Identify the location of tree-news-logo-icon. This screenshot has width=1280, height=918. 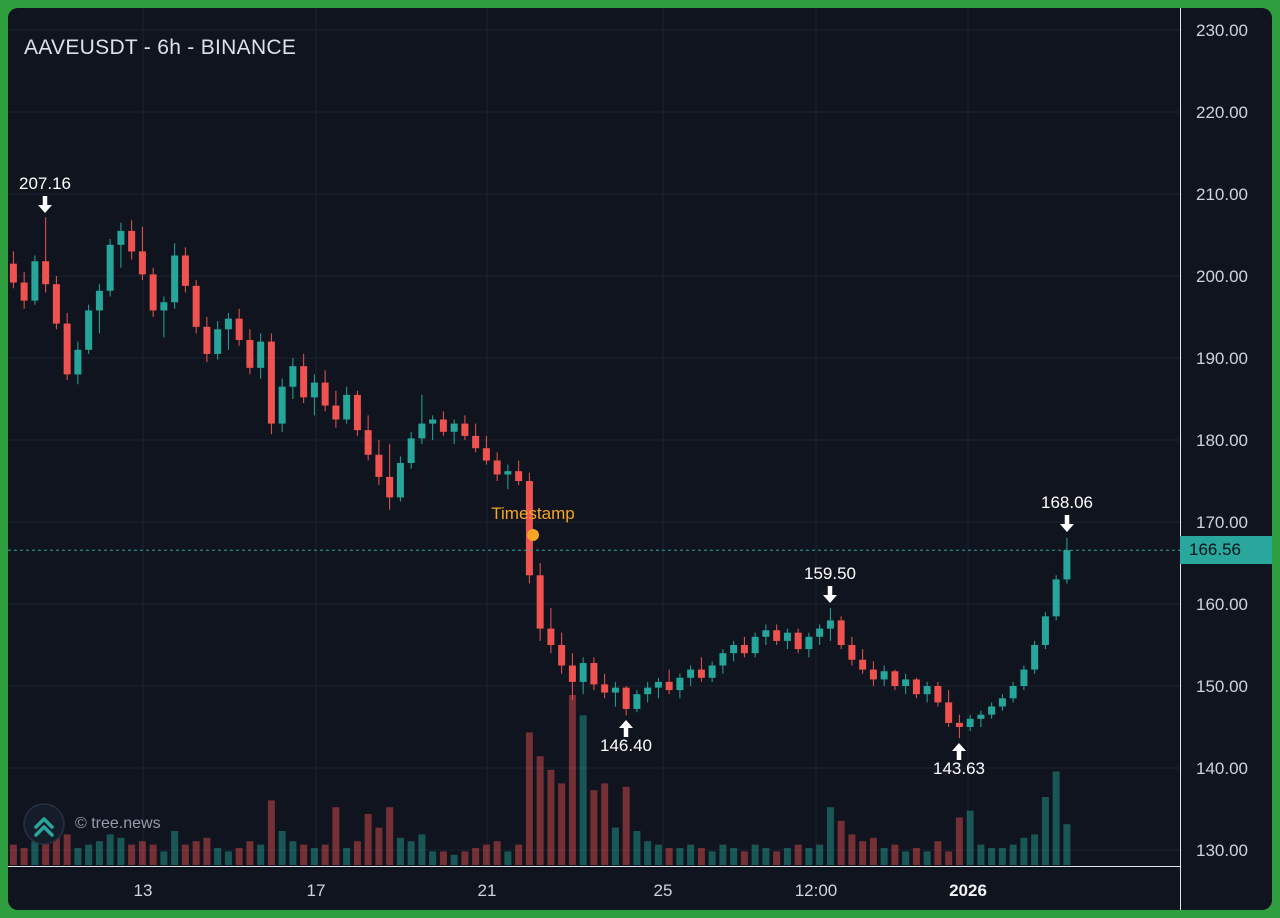
(44, 824).